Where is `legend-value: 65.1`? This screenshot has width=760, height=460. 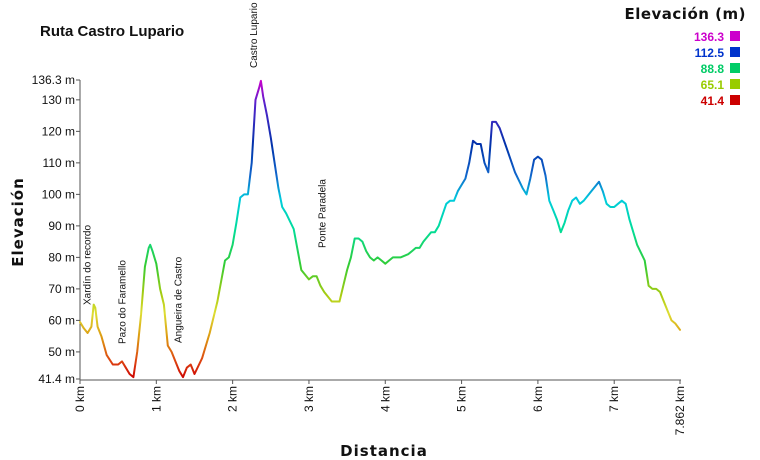
legend-value: 65.1 is located at coordinates (713, 85).